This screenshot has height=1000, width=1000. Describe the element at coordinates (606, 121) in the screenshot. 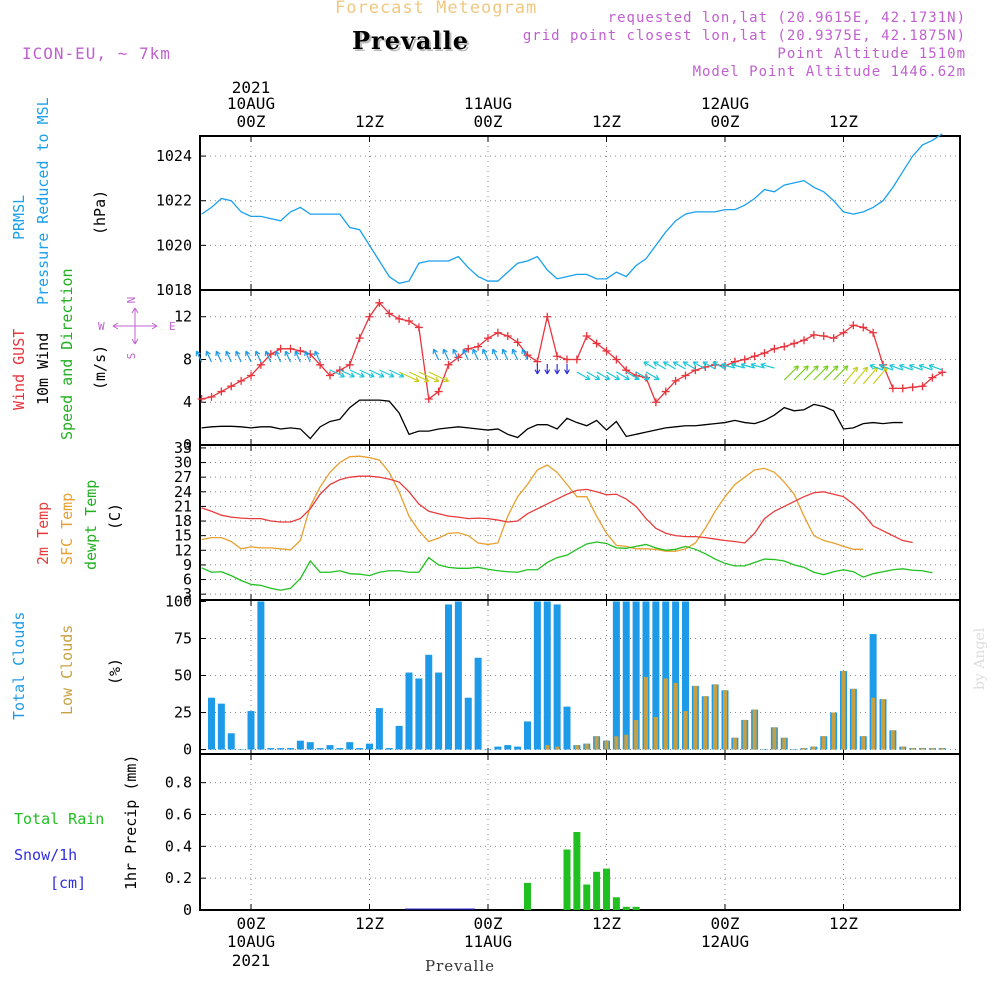

I see `top-axis-hour: 12Z` at that location.